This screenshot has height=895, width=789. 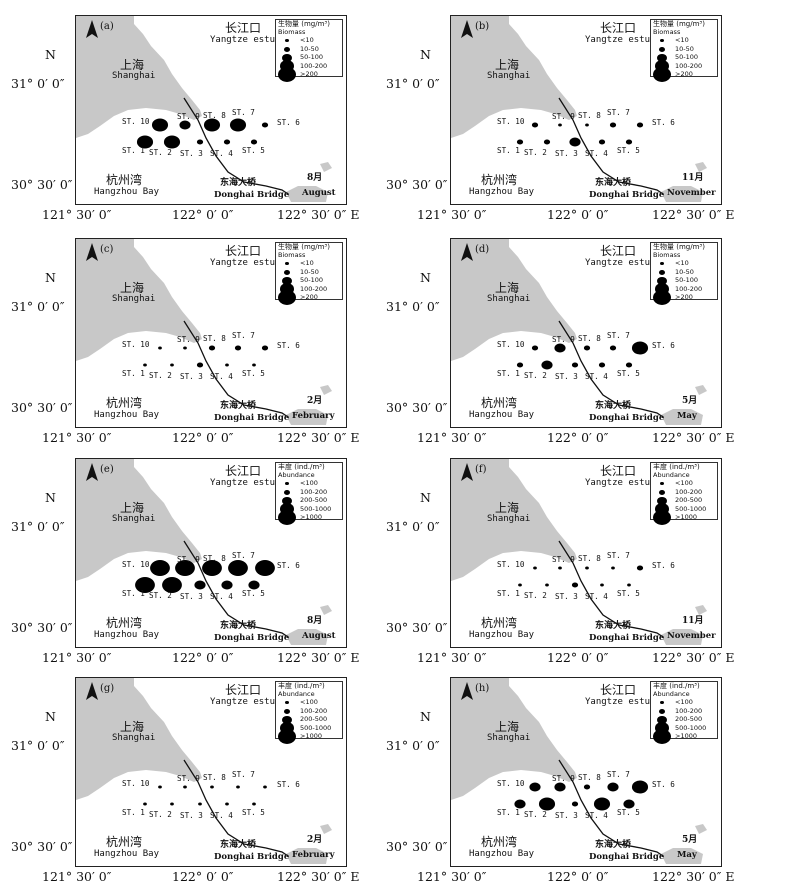 I want to click on donghai-bridge-line, so click(x=611, y=369).